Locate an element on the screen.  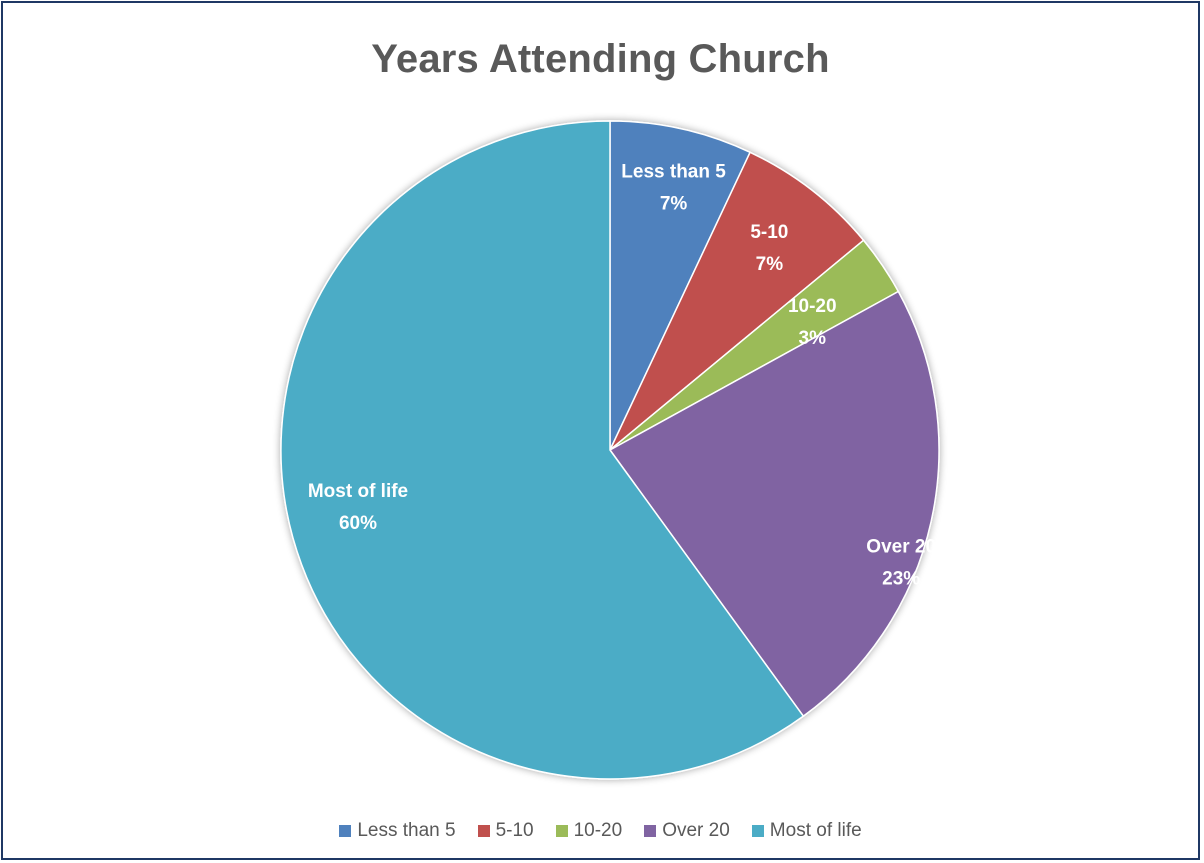
legend-label: Less than 5 is located at coordinates (406, 830).